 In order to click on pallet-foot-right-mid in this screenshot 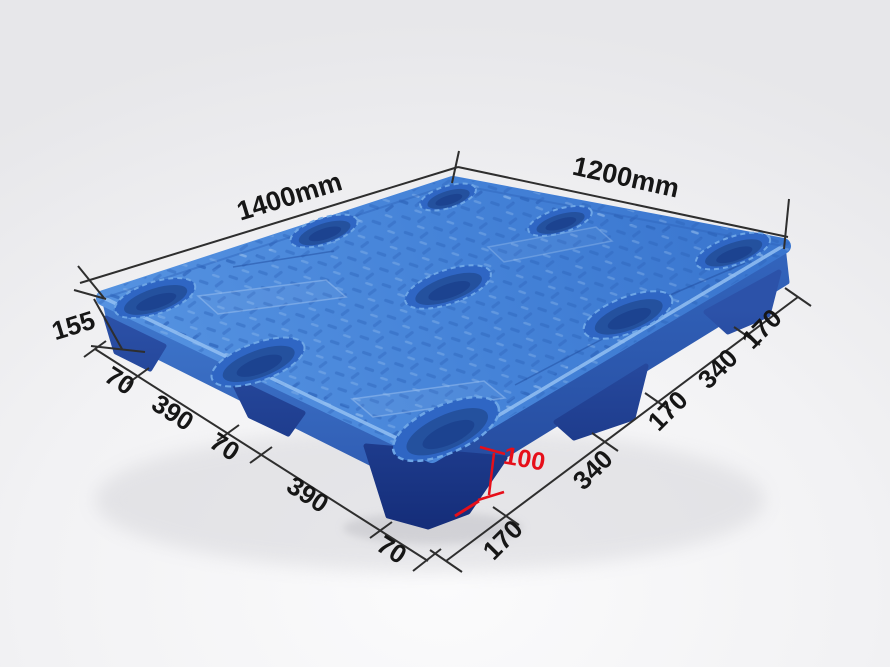, I will do `click(601, 402)`.